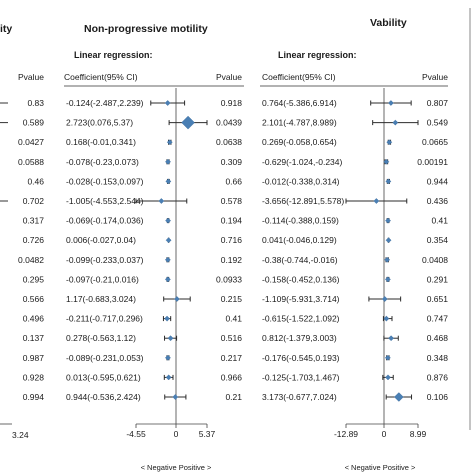 The image size is (474, 474). Describe the element at coordinates (35, 103) in the screenshot. I see `left-pvalue-cell: 0.83` at that location.